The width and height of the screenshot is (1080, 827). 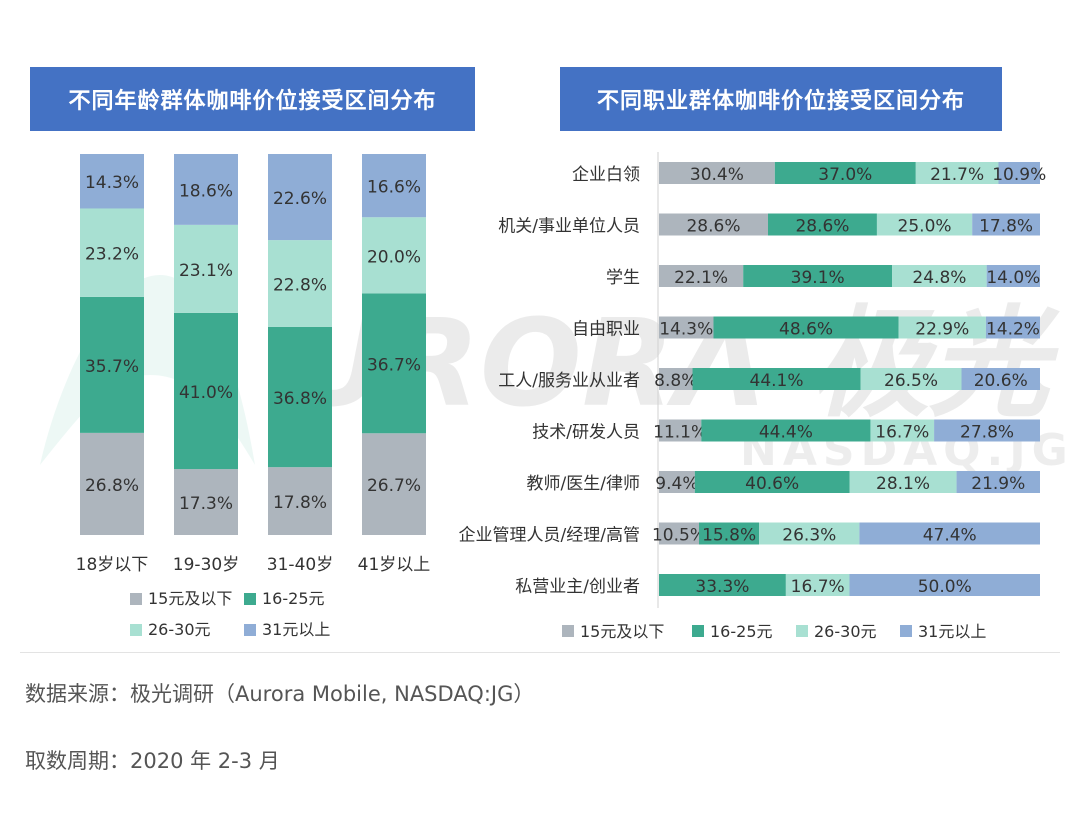 I want to click on bar-segment-41--s3, so click(x=394, y=186).